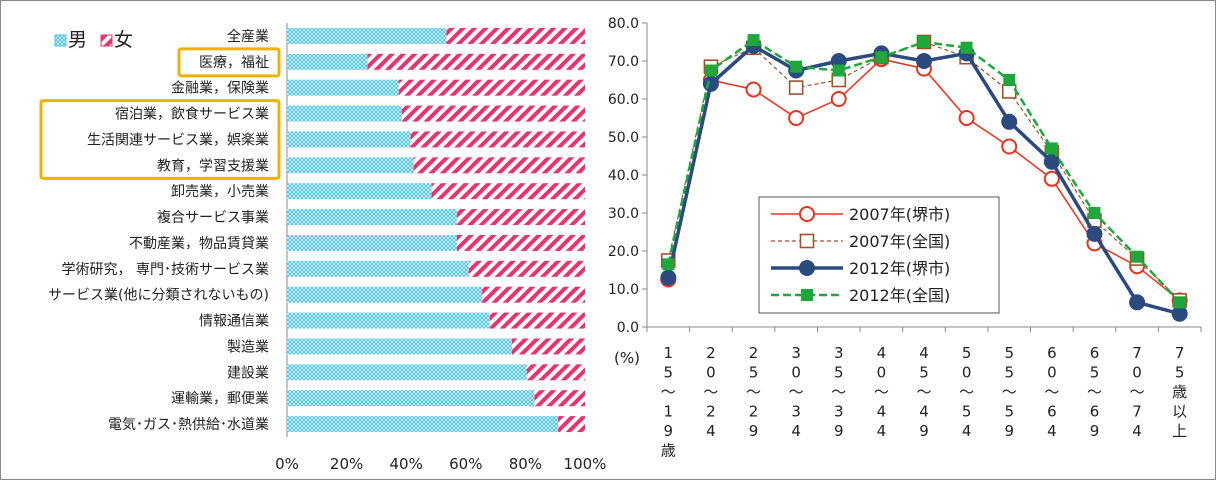 The width and height of the screenshot is (1216, 483). Describe the element at coordinates (628, 328) in the screenshot. I see `y-tick-label: 0.0` at that location.